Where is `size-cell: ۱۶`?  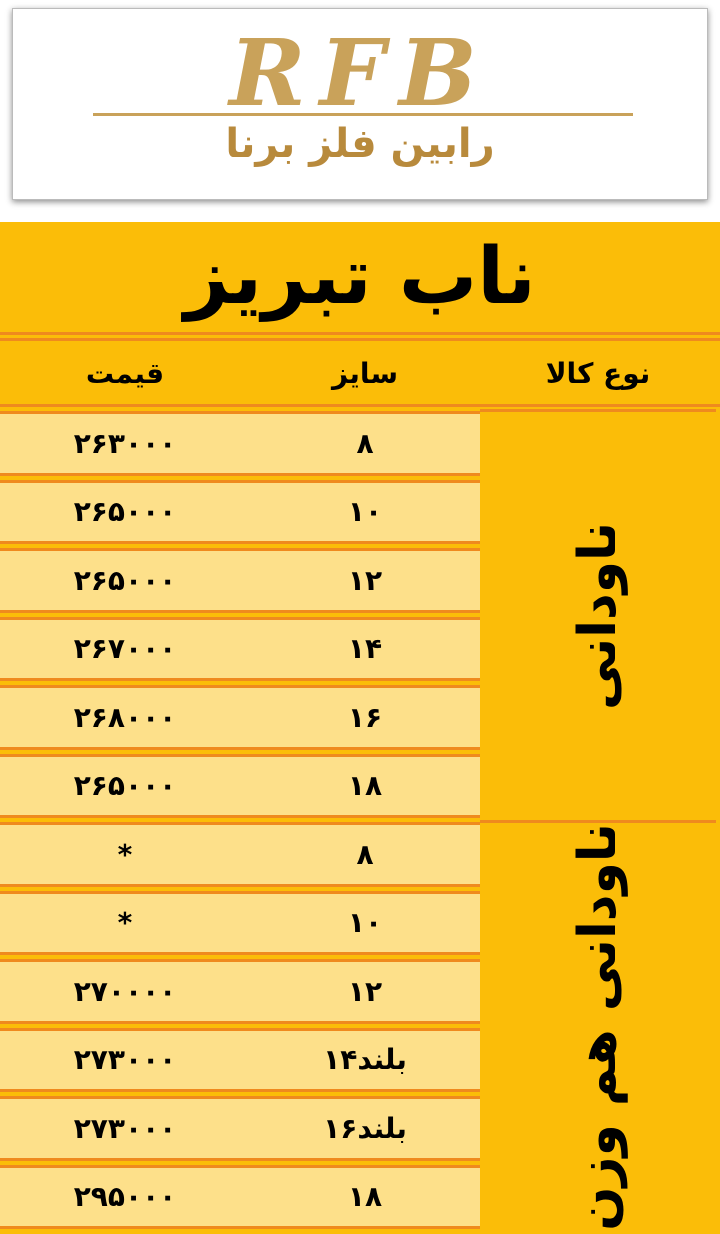
size-cell: ۱۶ is located at coordinates (365, 717).